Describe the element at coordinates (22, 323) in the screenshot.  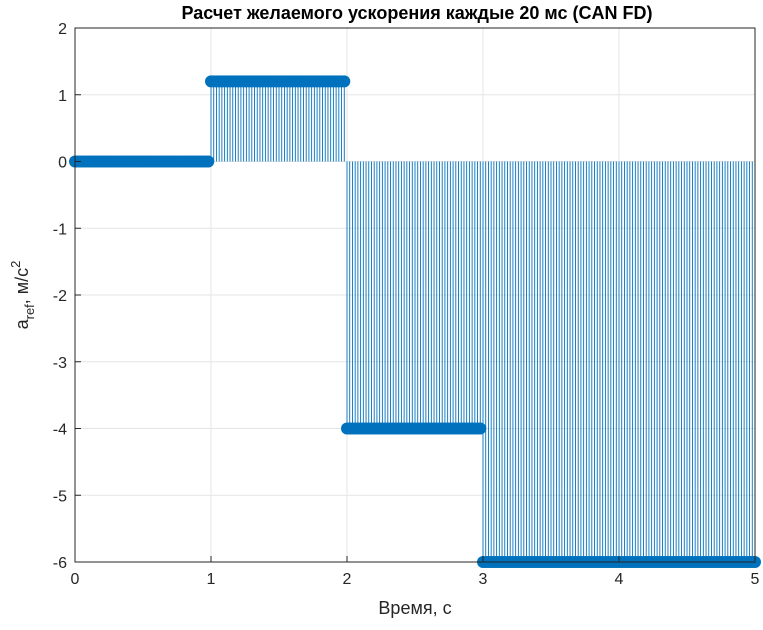
I see `y-axis-label-base: a` at that location.